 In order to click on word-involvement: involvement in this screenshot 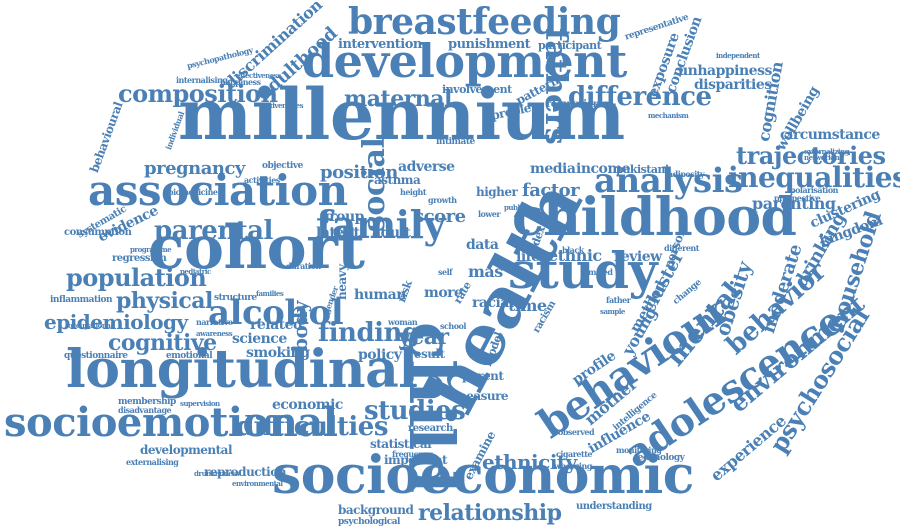, I will do `click(477, 89)`.